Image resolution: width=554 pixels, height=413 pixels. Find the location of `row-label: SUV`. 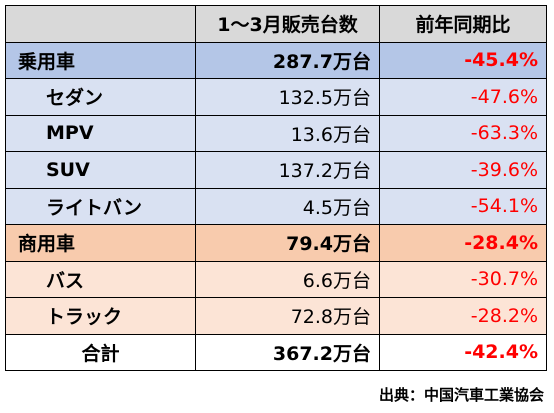

row-label: SUV is located at coordinates (100, 170).